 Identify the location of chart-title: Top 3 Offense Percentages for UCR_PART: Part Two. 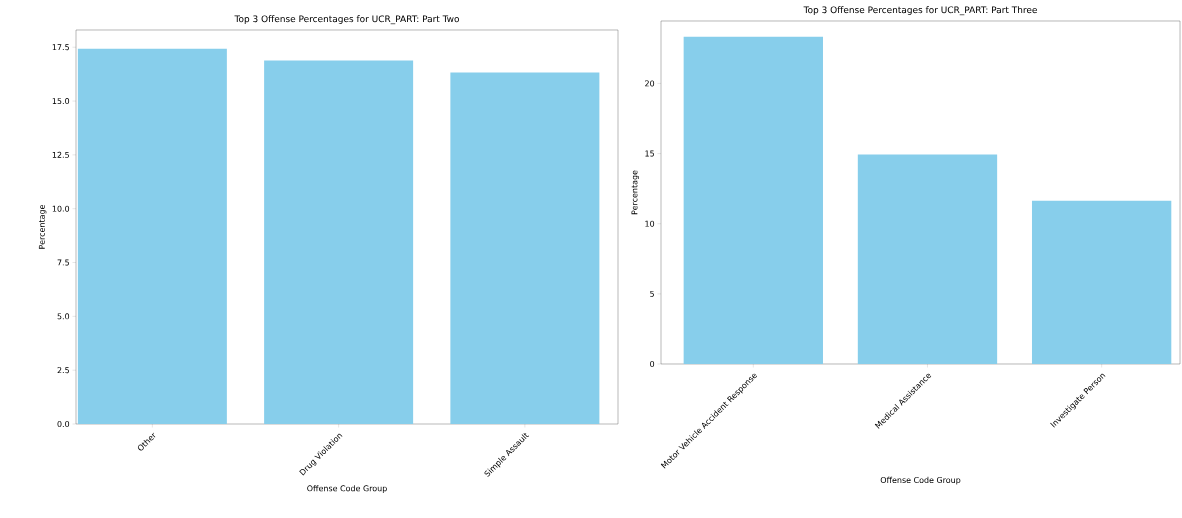
(346, 20).